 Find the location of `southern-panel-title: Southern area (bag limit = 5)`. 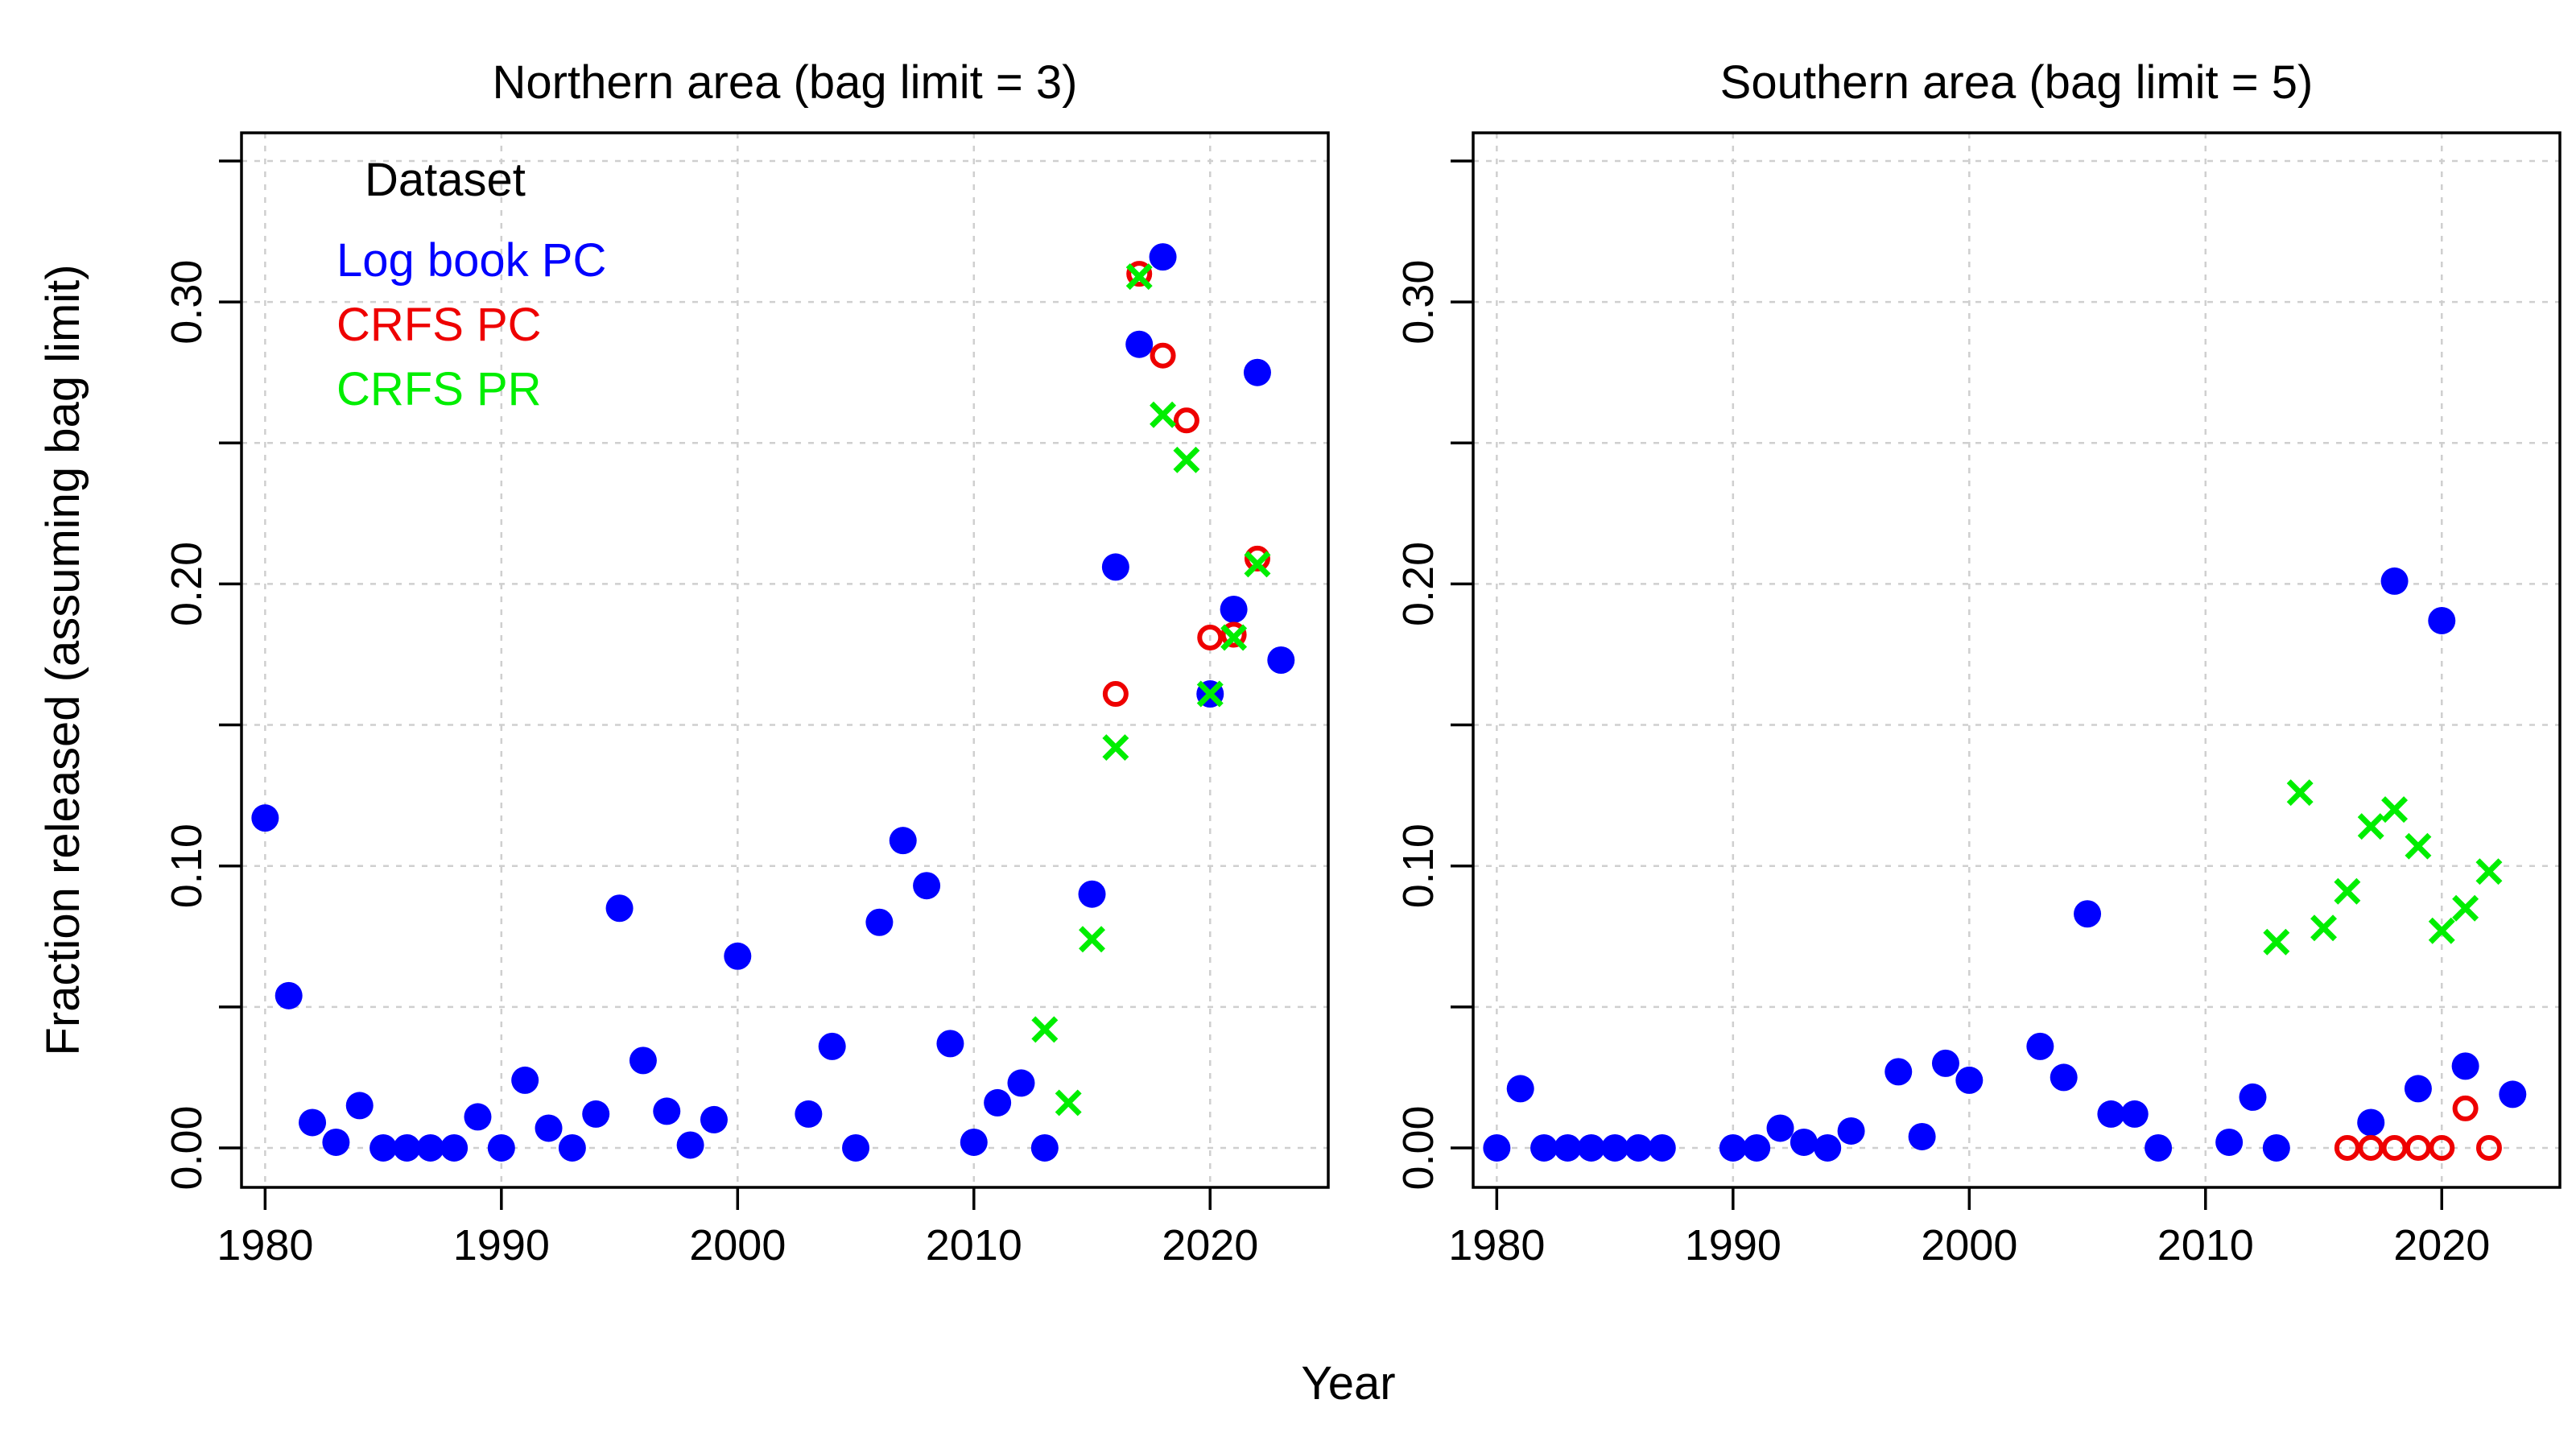

southern-panel-title: Southern area (bag limit = 5) is located at coordinates (2017, 82).